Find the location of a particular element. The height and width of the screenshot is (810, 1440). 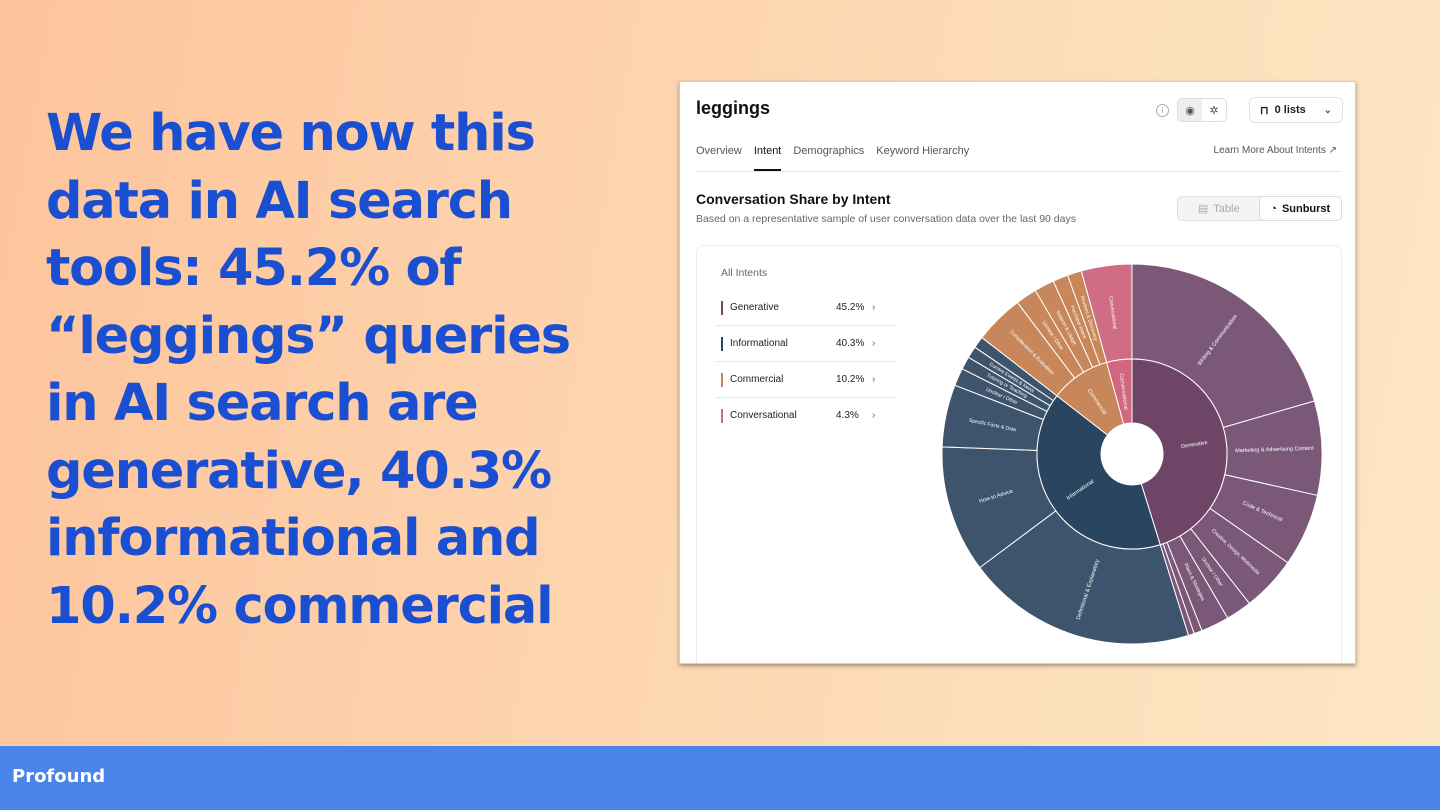

sunburst-inner-segment-informational is located at coordinates (1098, 472).